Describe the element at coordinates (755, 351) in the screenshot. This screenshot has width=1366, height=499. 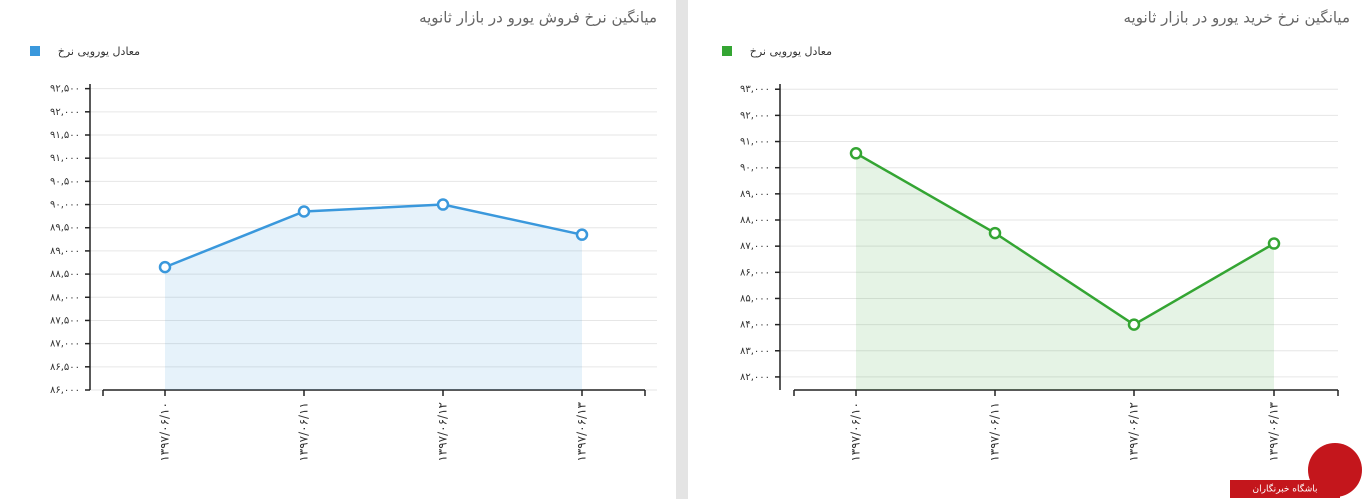
I see `y-tick-label: ۸۳,۰۰۰` at that location.